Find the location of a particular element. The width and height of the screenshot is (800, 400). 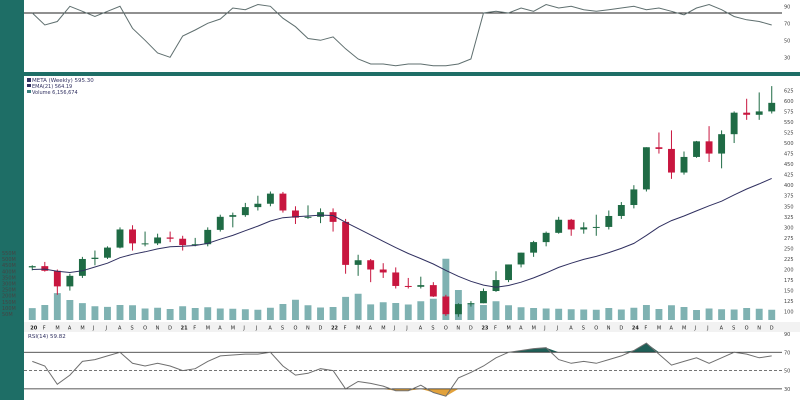

price-tick-label: 400 is located at coordinates (789, 186).